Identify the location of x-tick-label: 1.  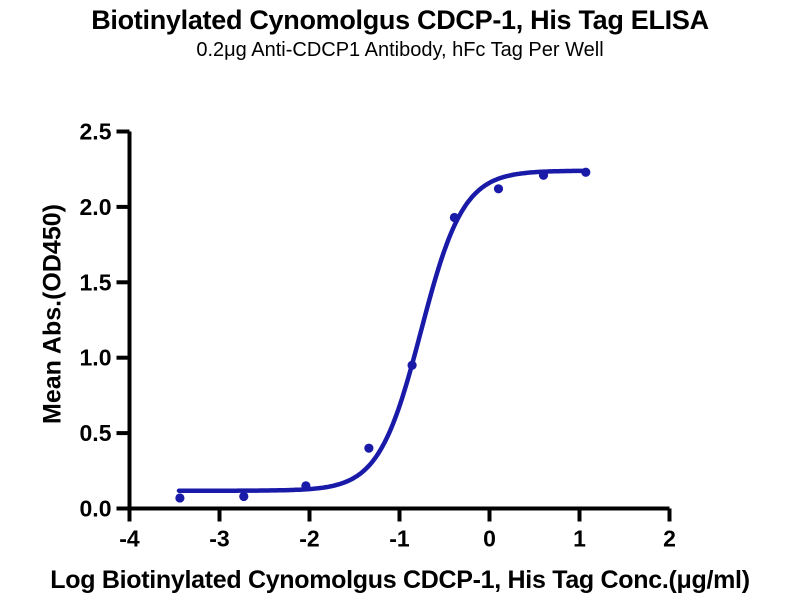
(579, 539).